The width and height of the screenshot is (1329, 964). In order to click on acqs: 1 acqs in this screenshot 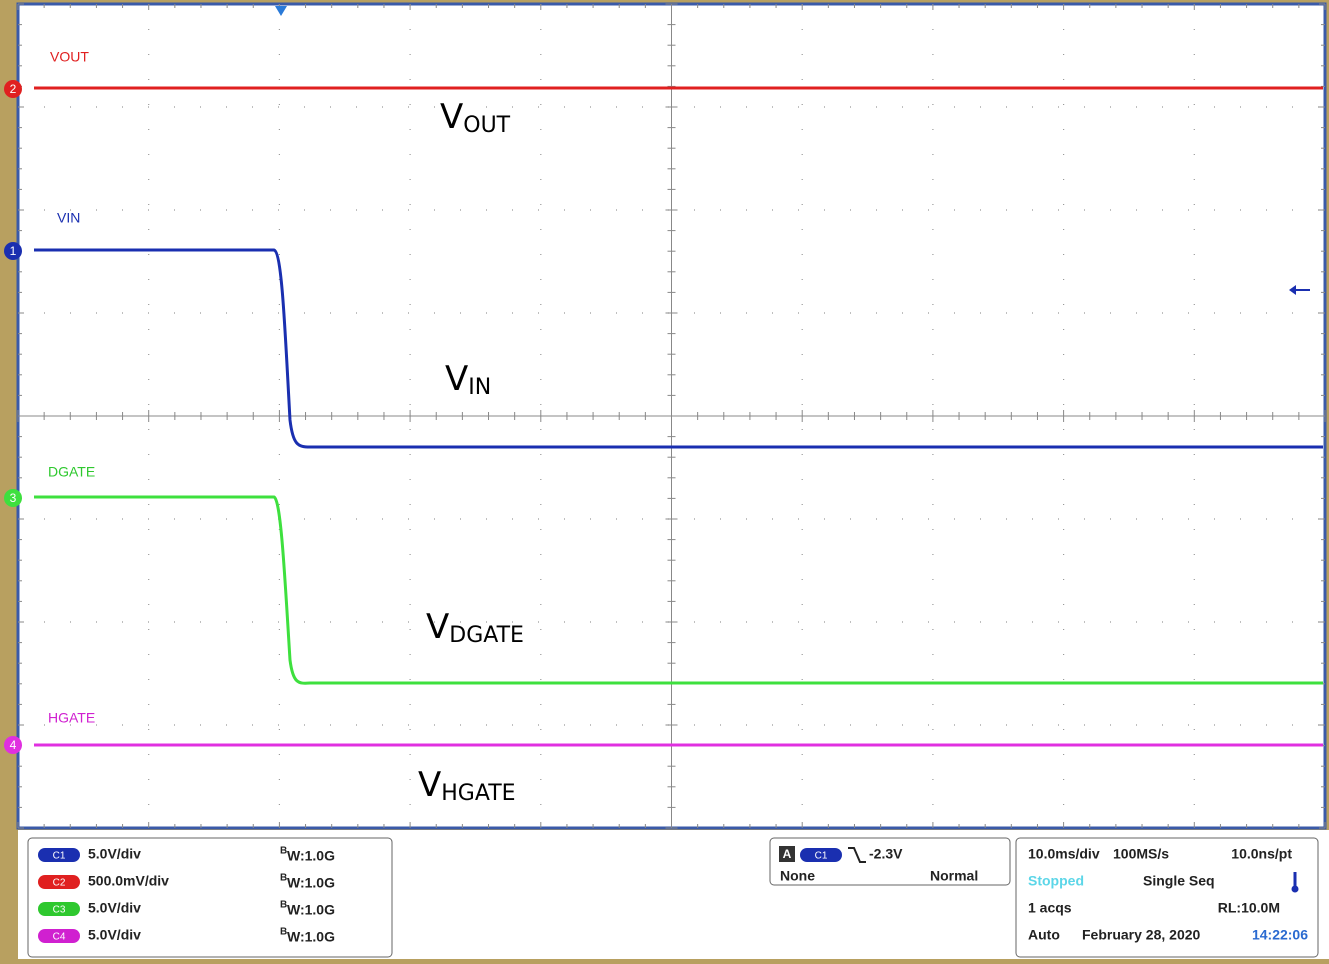, I will do `click(1050, 908)`.